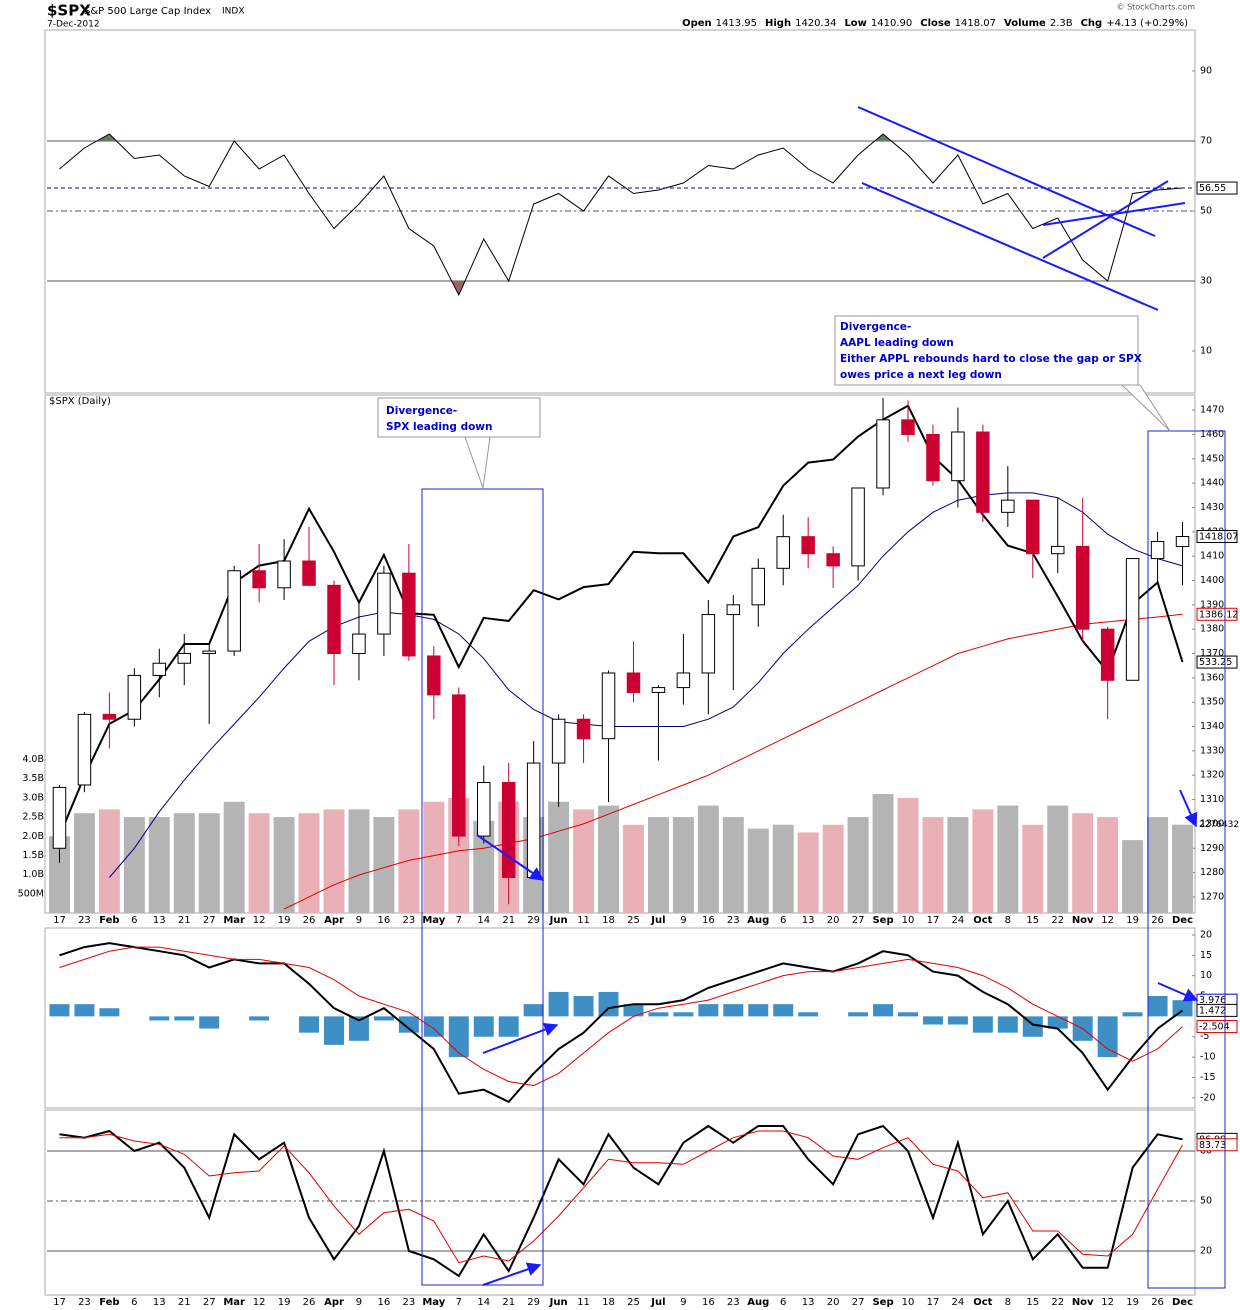 The image size is (1240, 1310). I want to click on y-tick-label: 10, so click(1206, 350).